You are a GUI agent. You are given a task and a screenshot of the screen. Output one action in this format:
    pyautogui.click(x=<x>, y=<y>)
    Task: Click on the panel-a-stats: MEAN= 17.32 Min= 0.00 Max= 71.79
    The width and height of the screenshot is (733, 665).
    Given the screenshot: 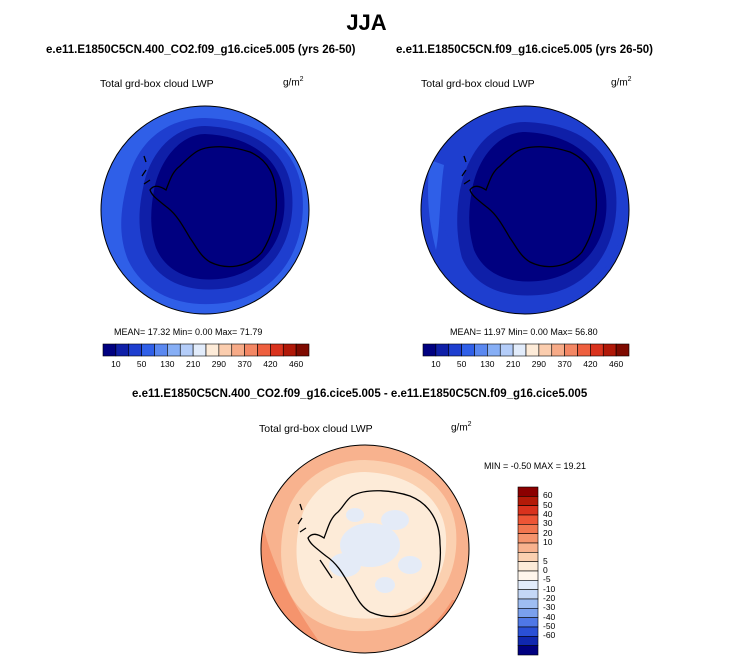 What is the action you would take?
    pyautogui.click(x=188, y=332)
    